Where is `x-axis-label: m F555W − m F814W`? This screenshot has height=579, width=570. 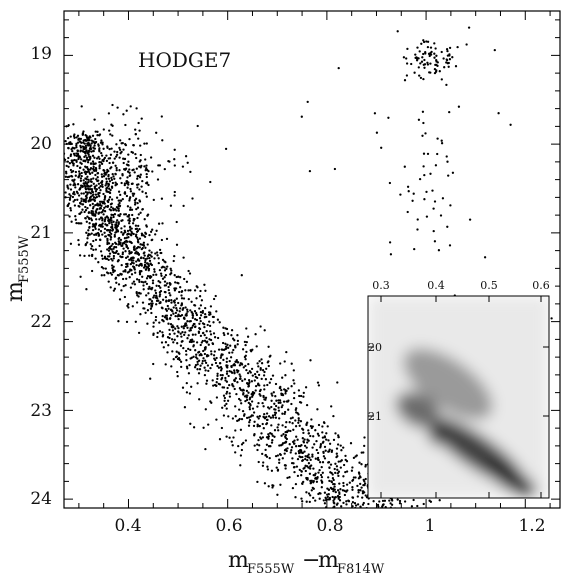
x-axis-label: m F555W − m F814W is located at coordinates (306, 562).